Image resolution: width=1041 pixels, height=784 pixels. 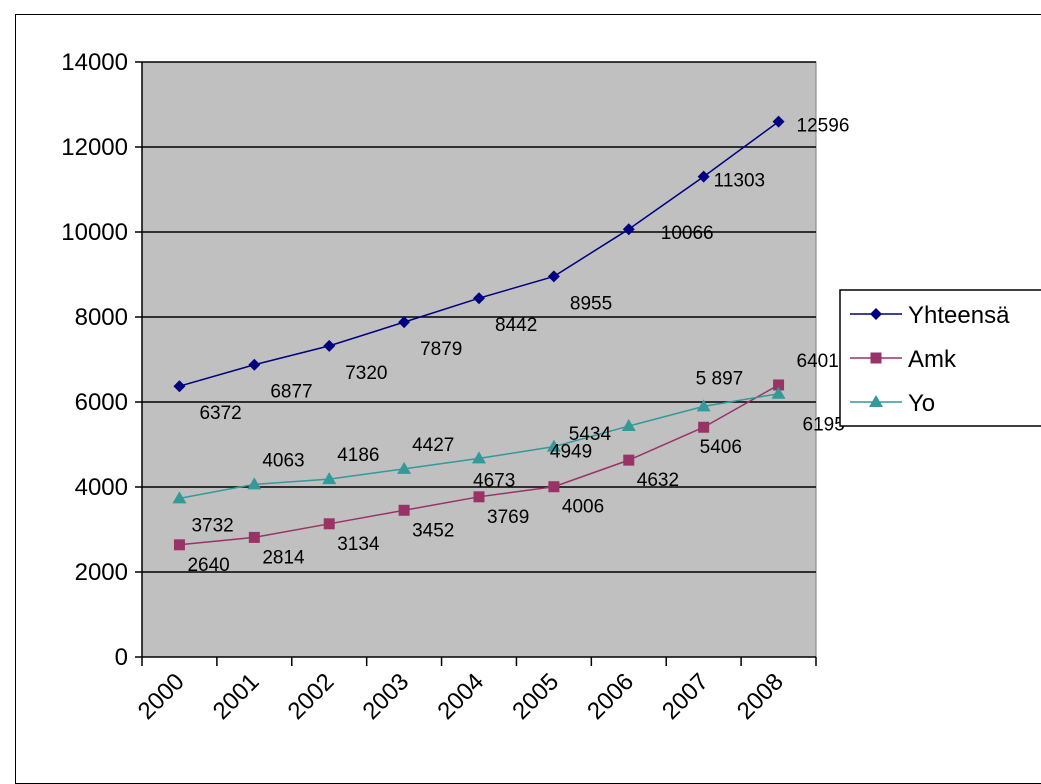 I want to click on x-tick-label: 2006, so click(x=610, y=696).